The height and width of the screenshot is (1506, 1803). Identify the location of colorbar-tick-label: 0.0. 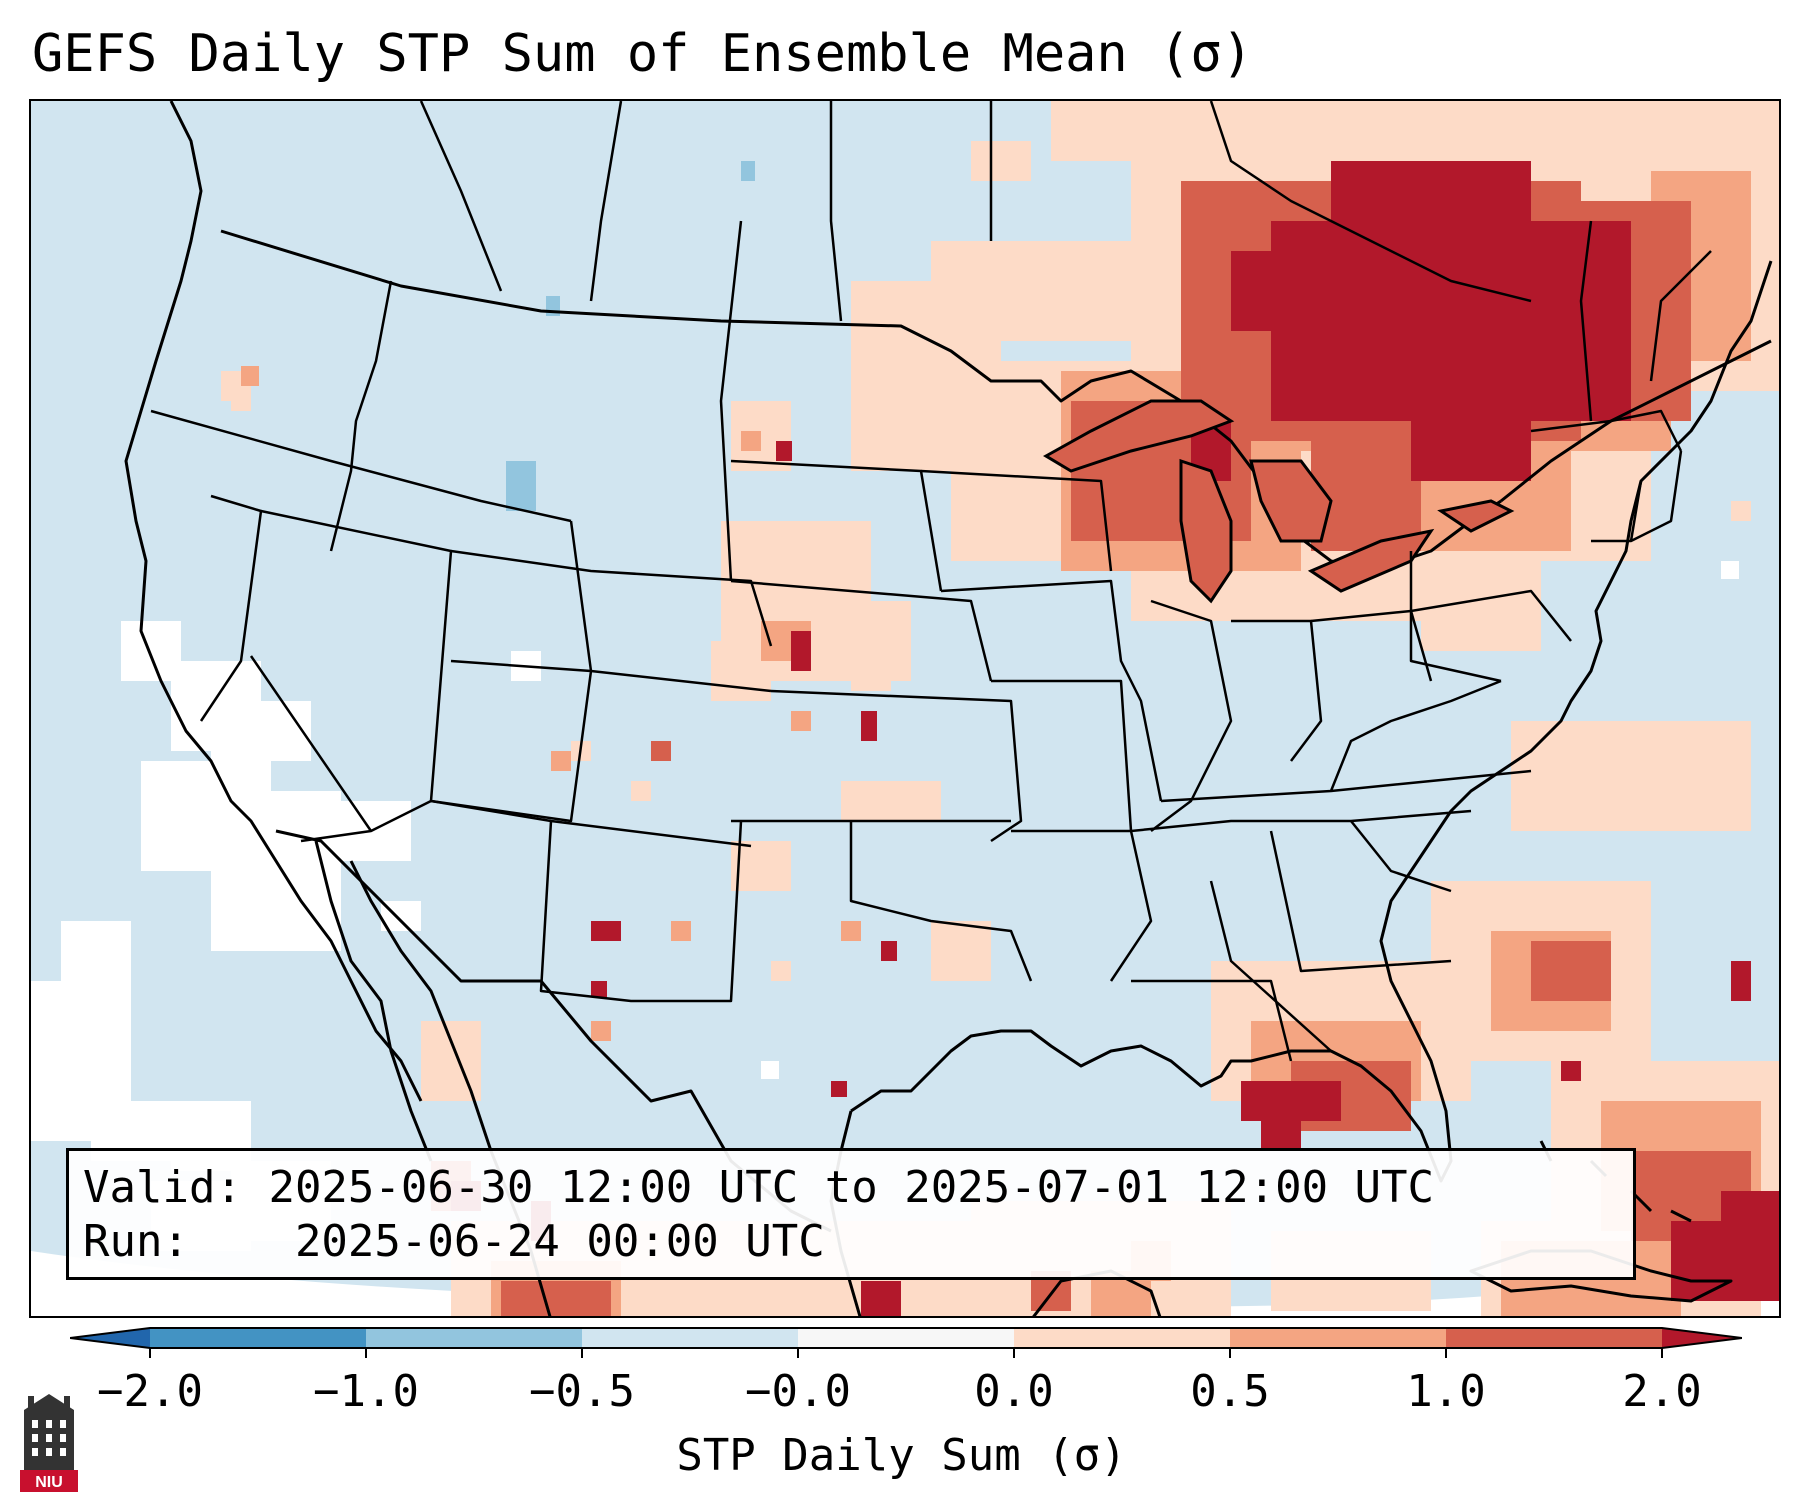
(1014, 1391).